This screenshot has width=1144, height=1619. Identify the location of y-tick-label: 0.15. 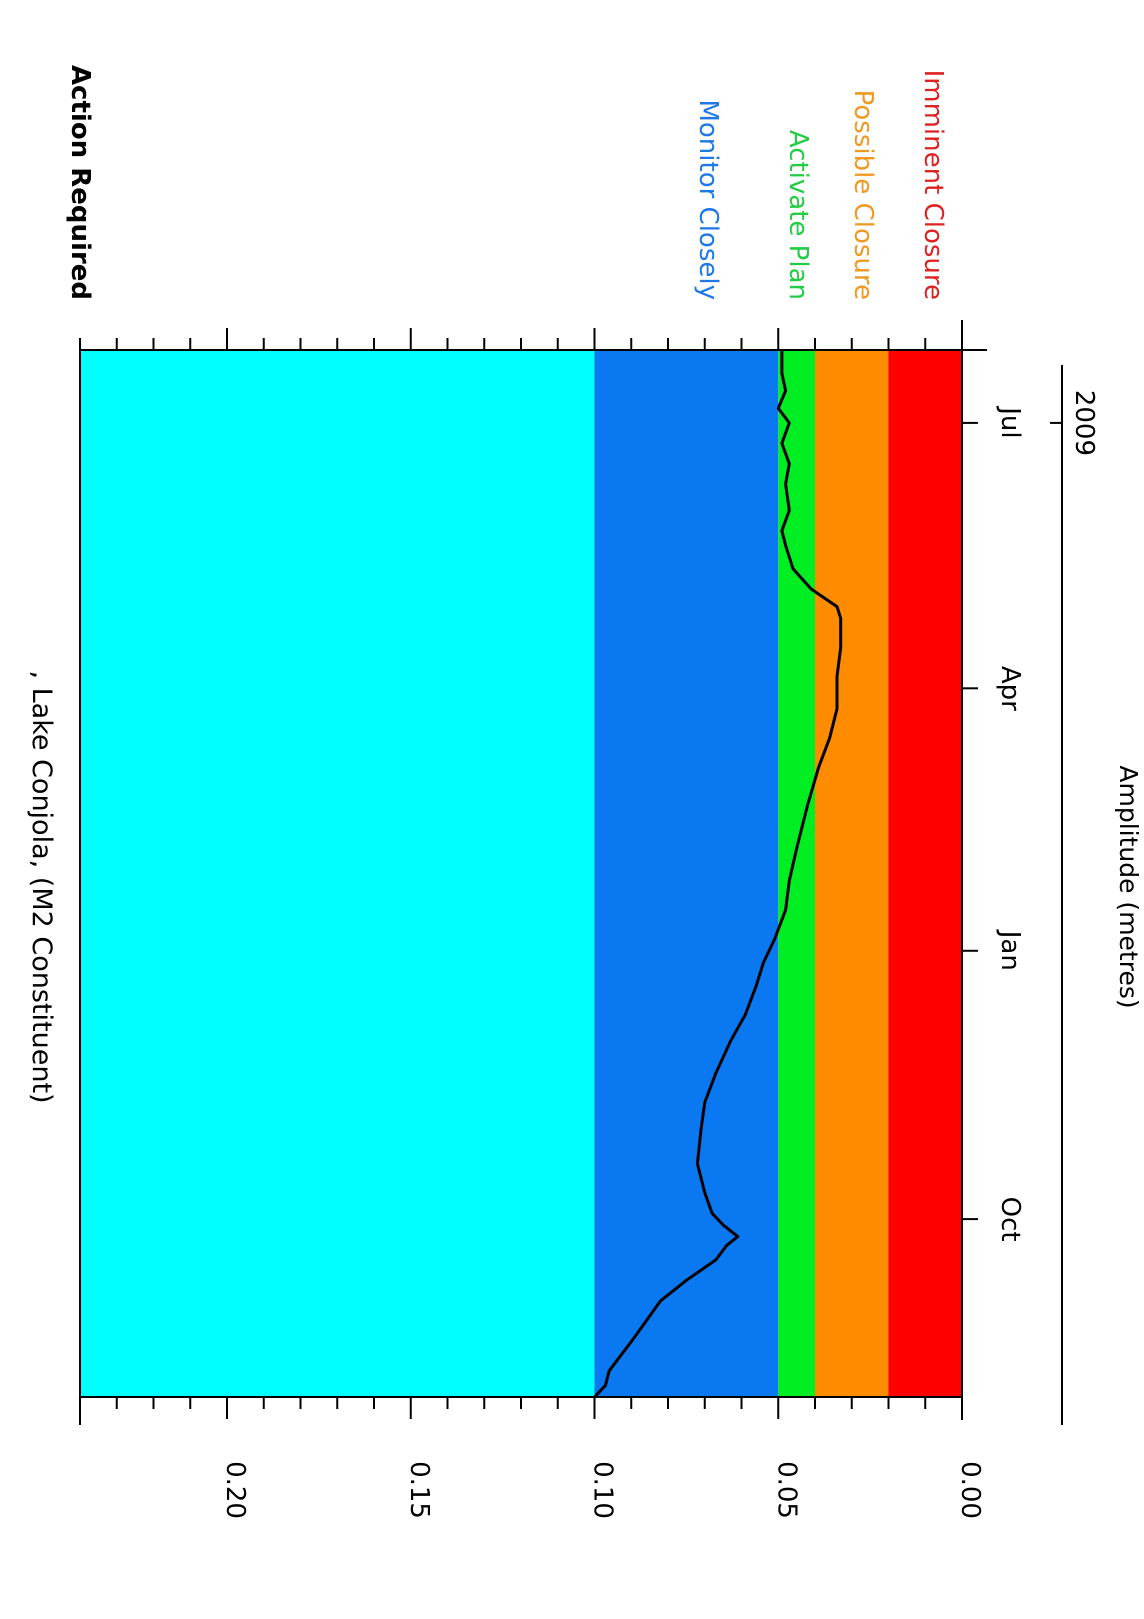
(419, 1490).